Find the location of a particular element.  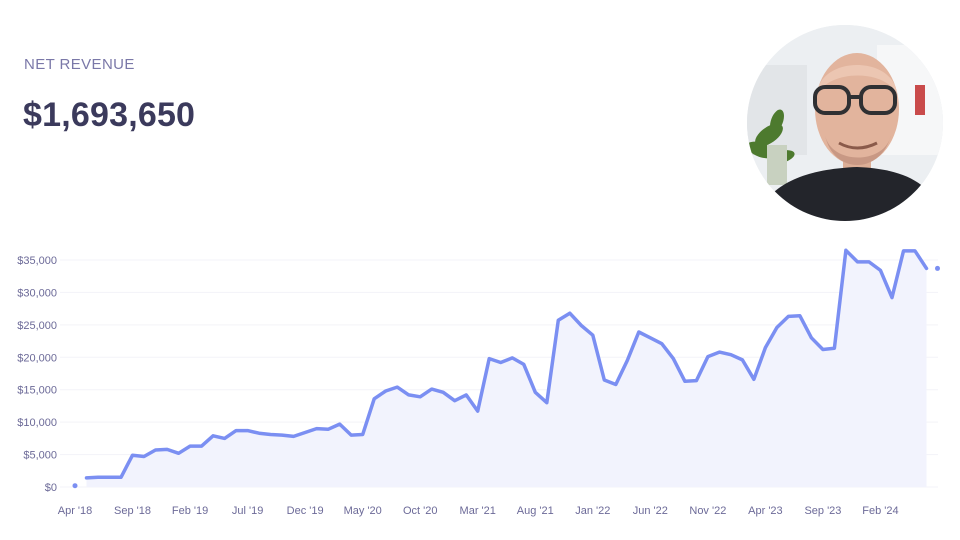

x-tick-label: Mar '21 is located at coordinates (478, 511).